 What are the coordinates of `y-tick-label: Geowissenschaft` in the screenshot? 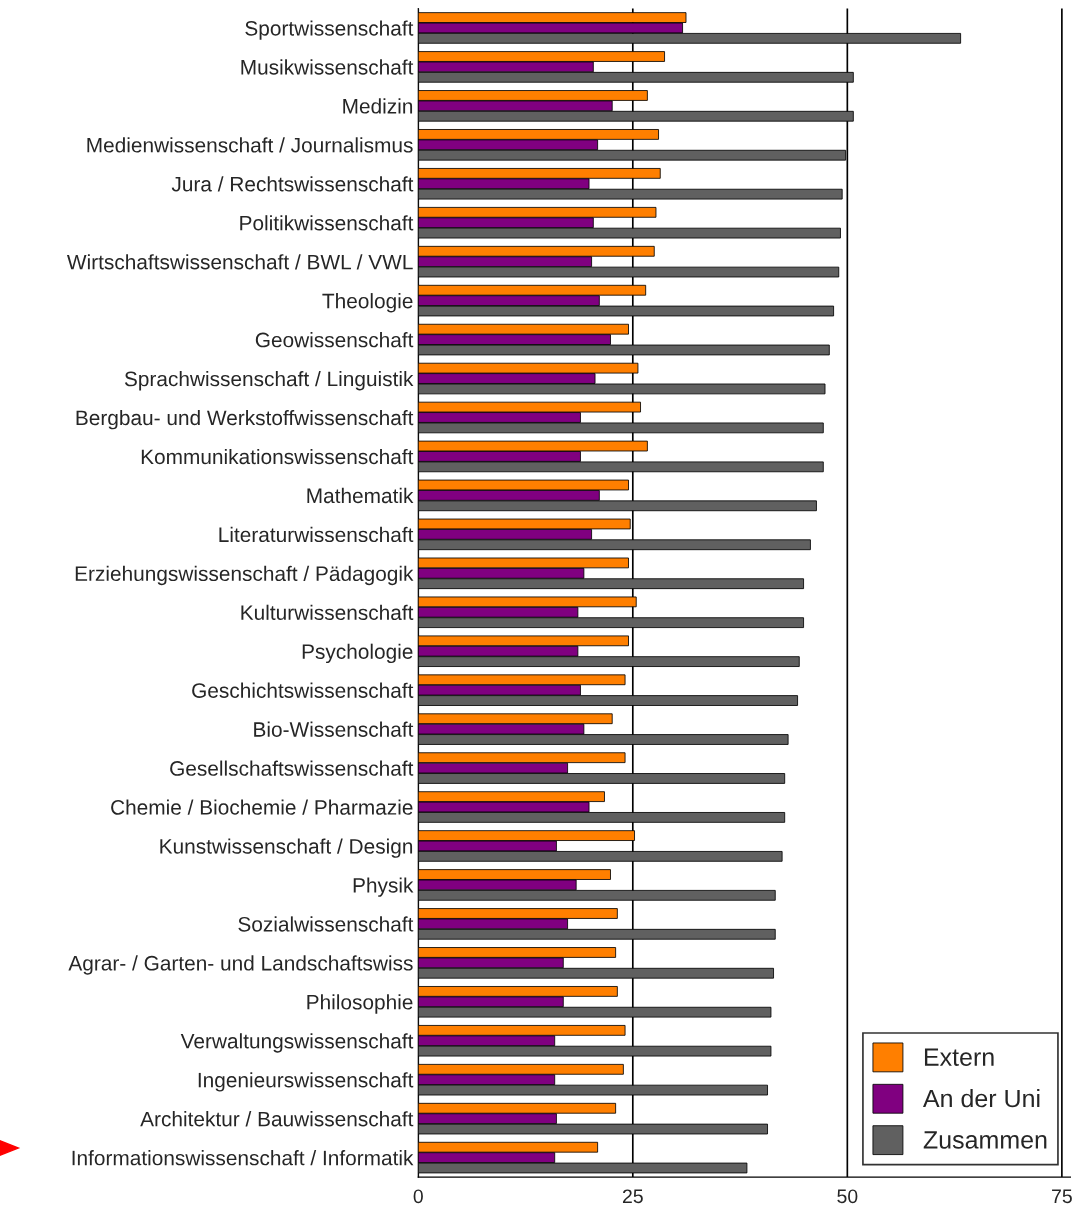 It's located at (334, 340).